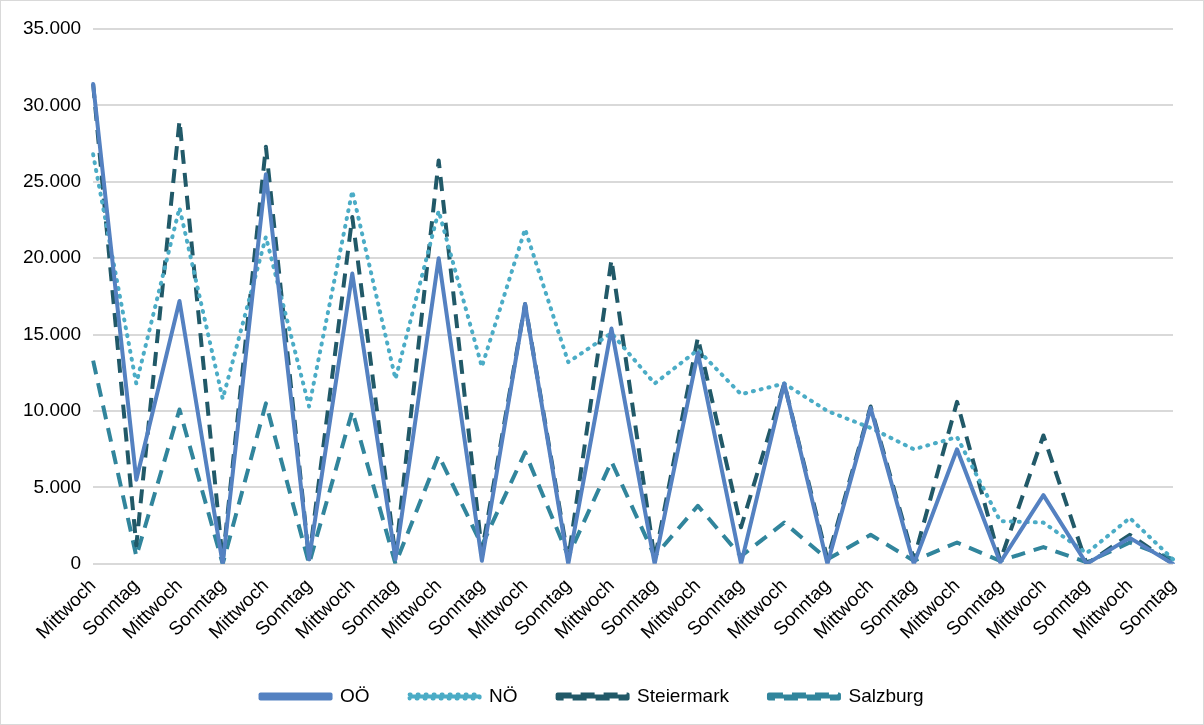 The height and width of the screenshot is (725, 1204). Describe the element at coordinates (52, 104) in the screenshot. I see `y-tick-label: 30.000` at that location.